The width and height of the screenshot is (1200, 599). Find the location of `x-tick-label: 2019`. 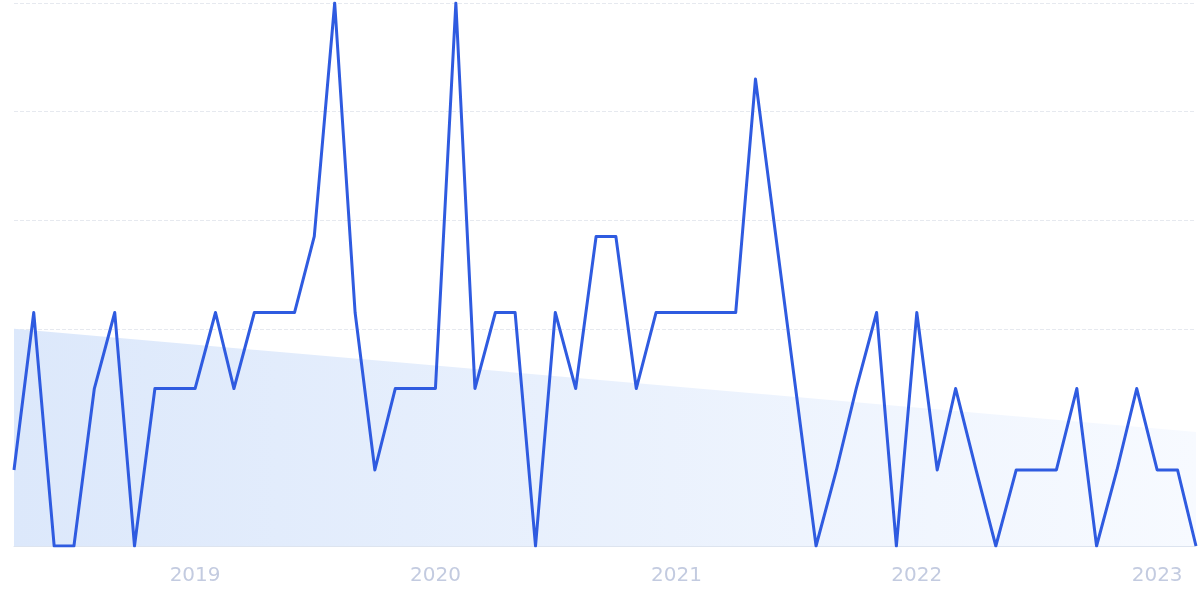

x-tick-label: 2019 is located at coordinates (195, 574).